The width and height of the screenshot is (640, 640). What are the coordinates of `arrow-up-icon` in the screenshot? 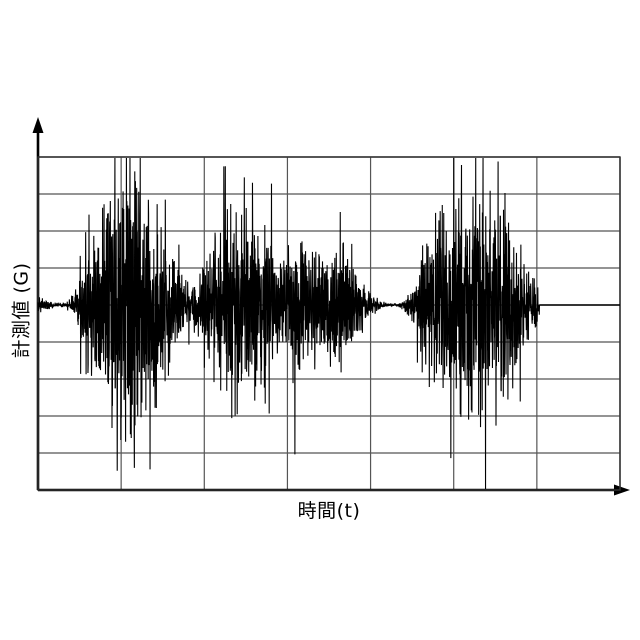 It's located at (38, 125).